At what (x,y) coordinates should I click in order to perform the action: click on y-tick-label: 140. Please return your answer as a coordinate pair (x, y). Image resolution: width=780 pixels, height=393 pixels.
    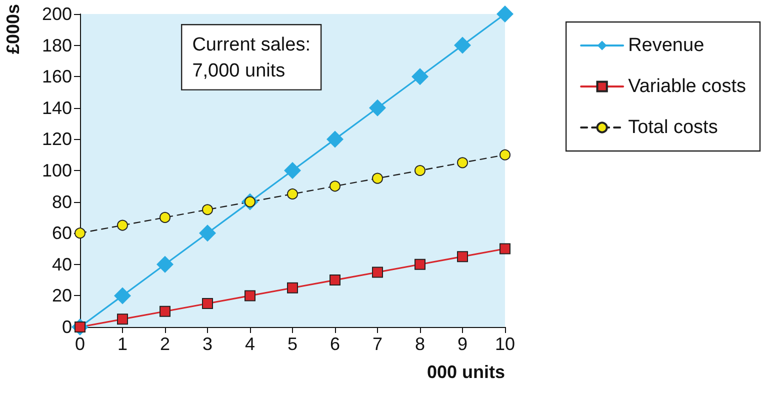
    Looking at the image, I should click on (57, 108).